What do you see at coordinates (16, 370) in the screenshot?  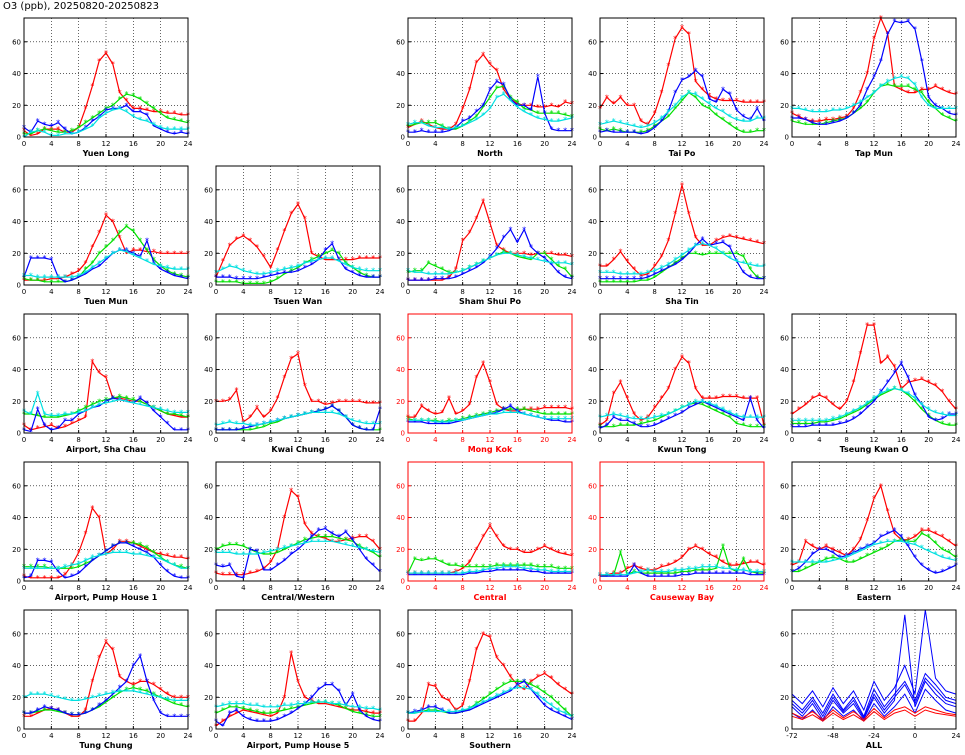 I see `y-tick-label: 40` at bounding box center [16, 370].